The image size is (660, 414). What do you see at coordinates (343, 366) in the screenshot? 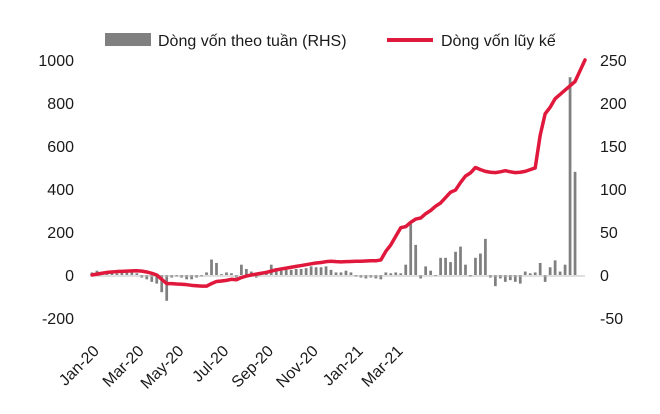
I see `x-tick-label: Jan-21` at bounding box center [343, 366].